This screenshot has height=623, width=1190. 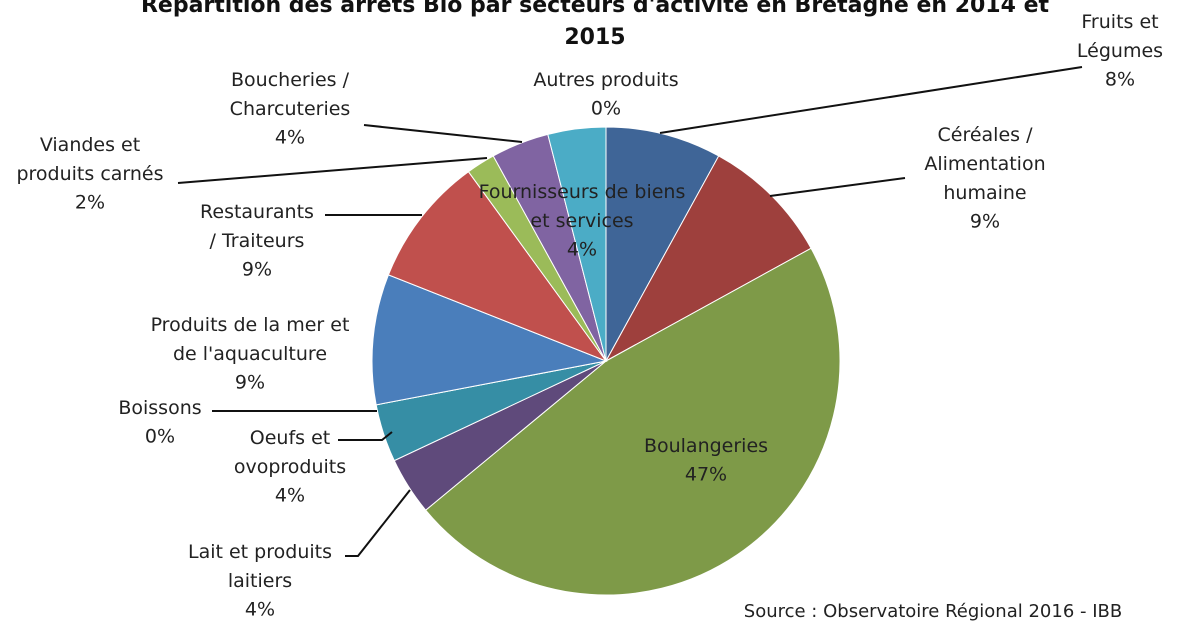 I want to click on slice-label: Lait et produits laitiers, so click(x=260, y=566).